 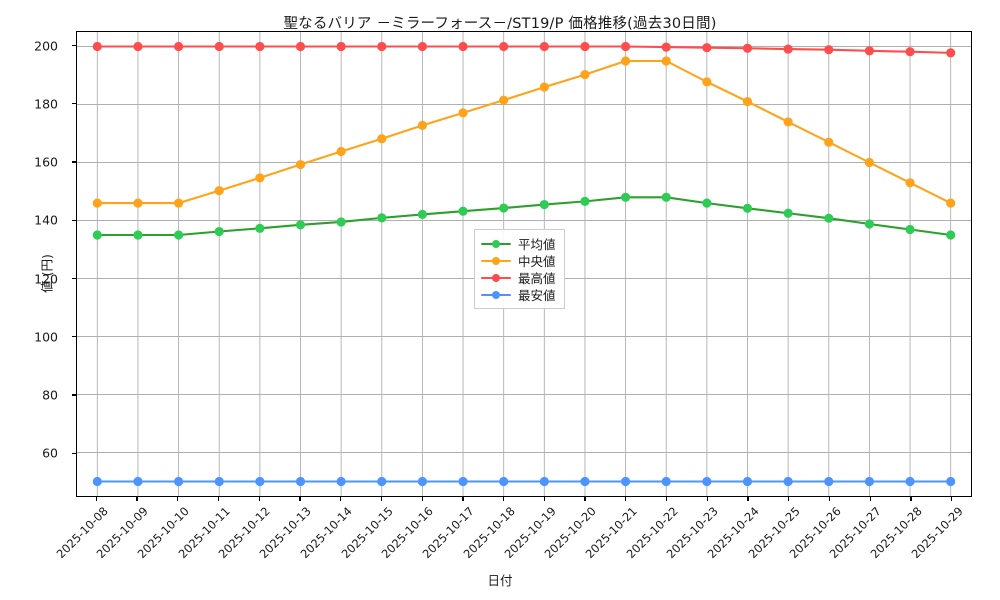 What do you see at coordinates (46, 337) in the screenshot?
I see `y-tick-label: 100` at bounding box center [46, 337].